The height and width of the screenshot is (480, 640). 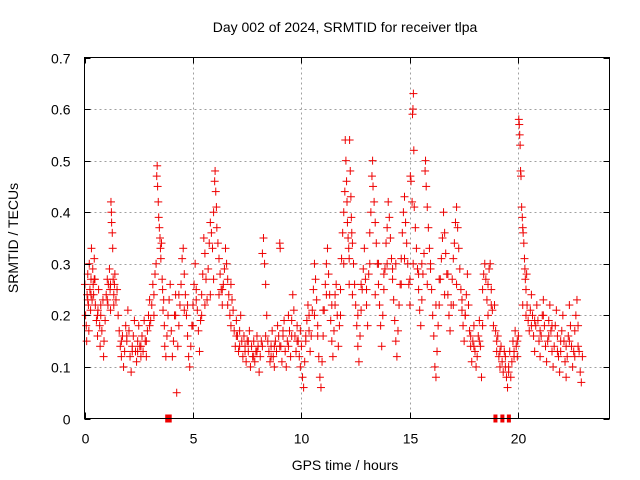 I want to click on y-tick-label: 0.2, so click(x=61, y=316).